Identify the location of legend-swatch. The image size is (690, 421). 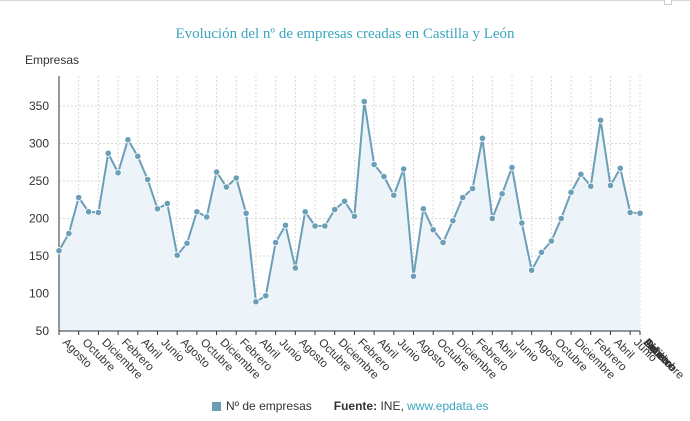
(216, 406).